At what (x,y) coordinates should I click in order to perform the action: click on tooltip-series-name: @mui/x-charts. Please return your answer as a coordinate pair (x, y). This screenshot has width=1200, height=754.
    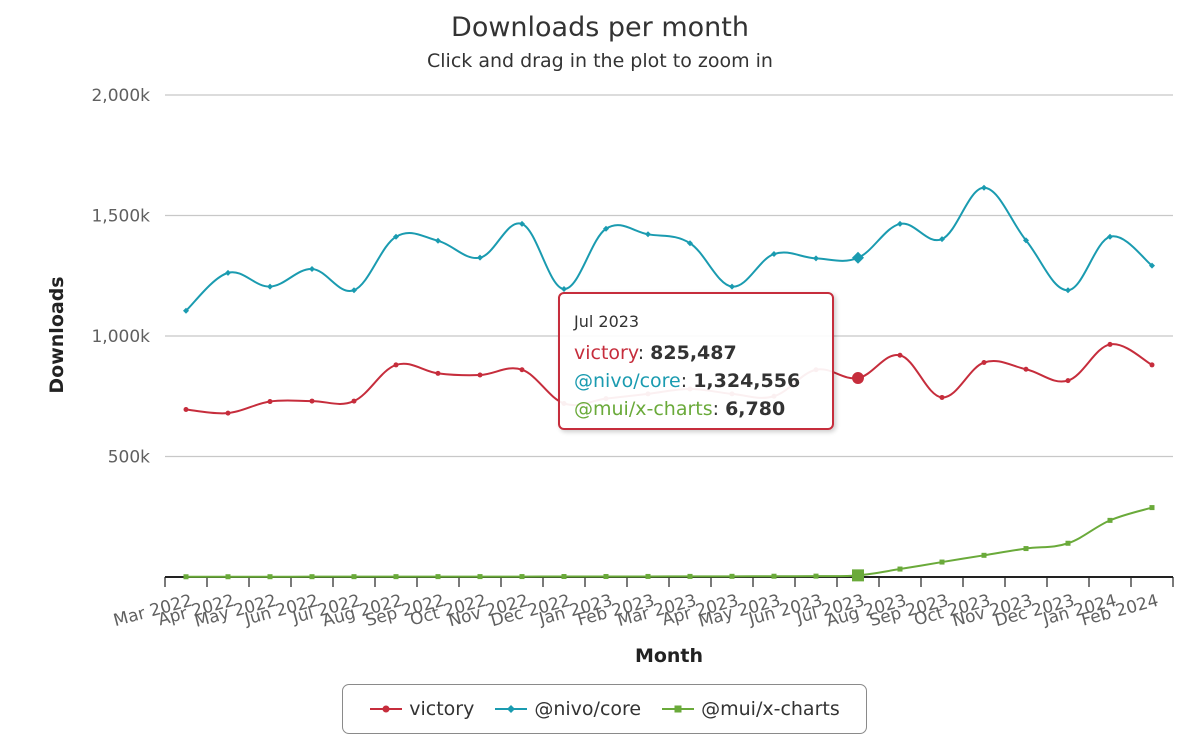
    Looking at the image, I should click on (643, 409).